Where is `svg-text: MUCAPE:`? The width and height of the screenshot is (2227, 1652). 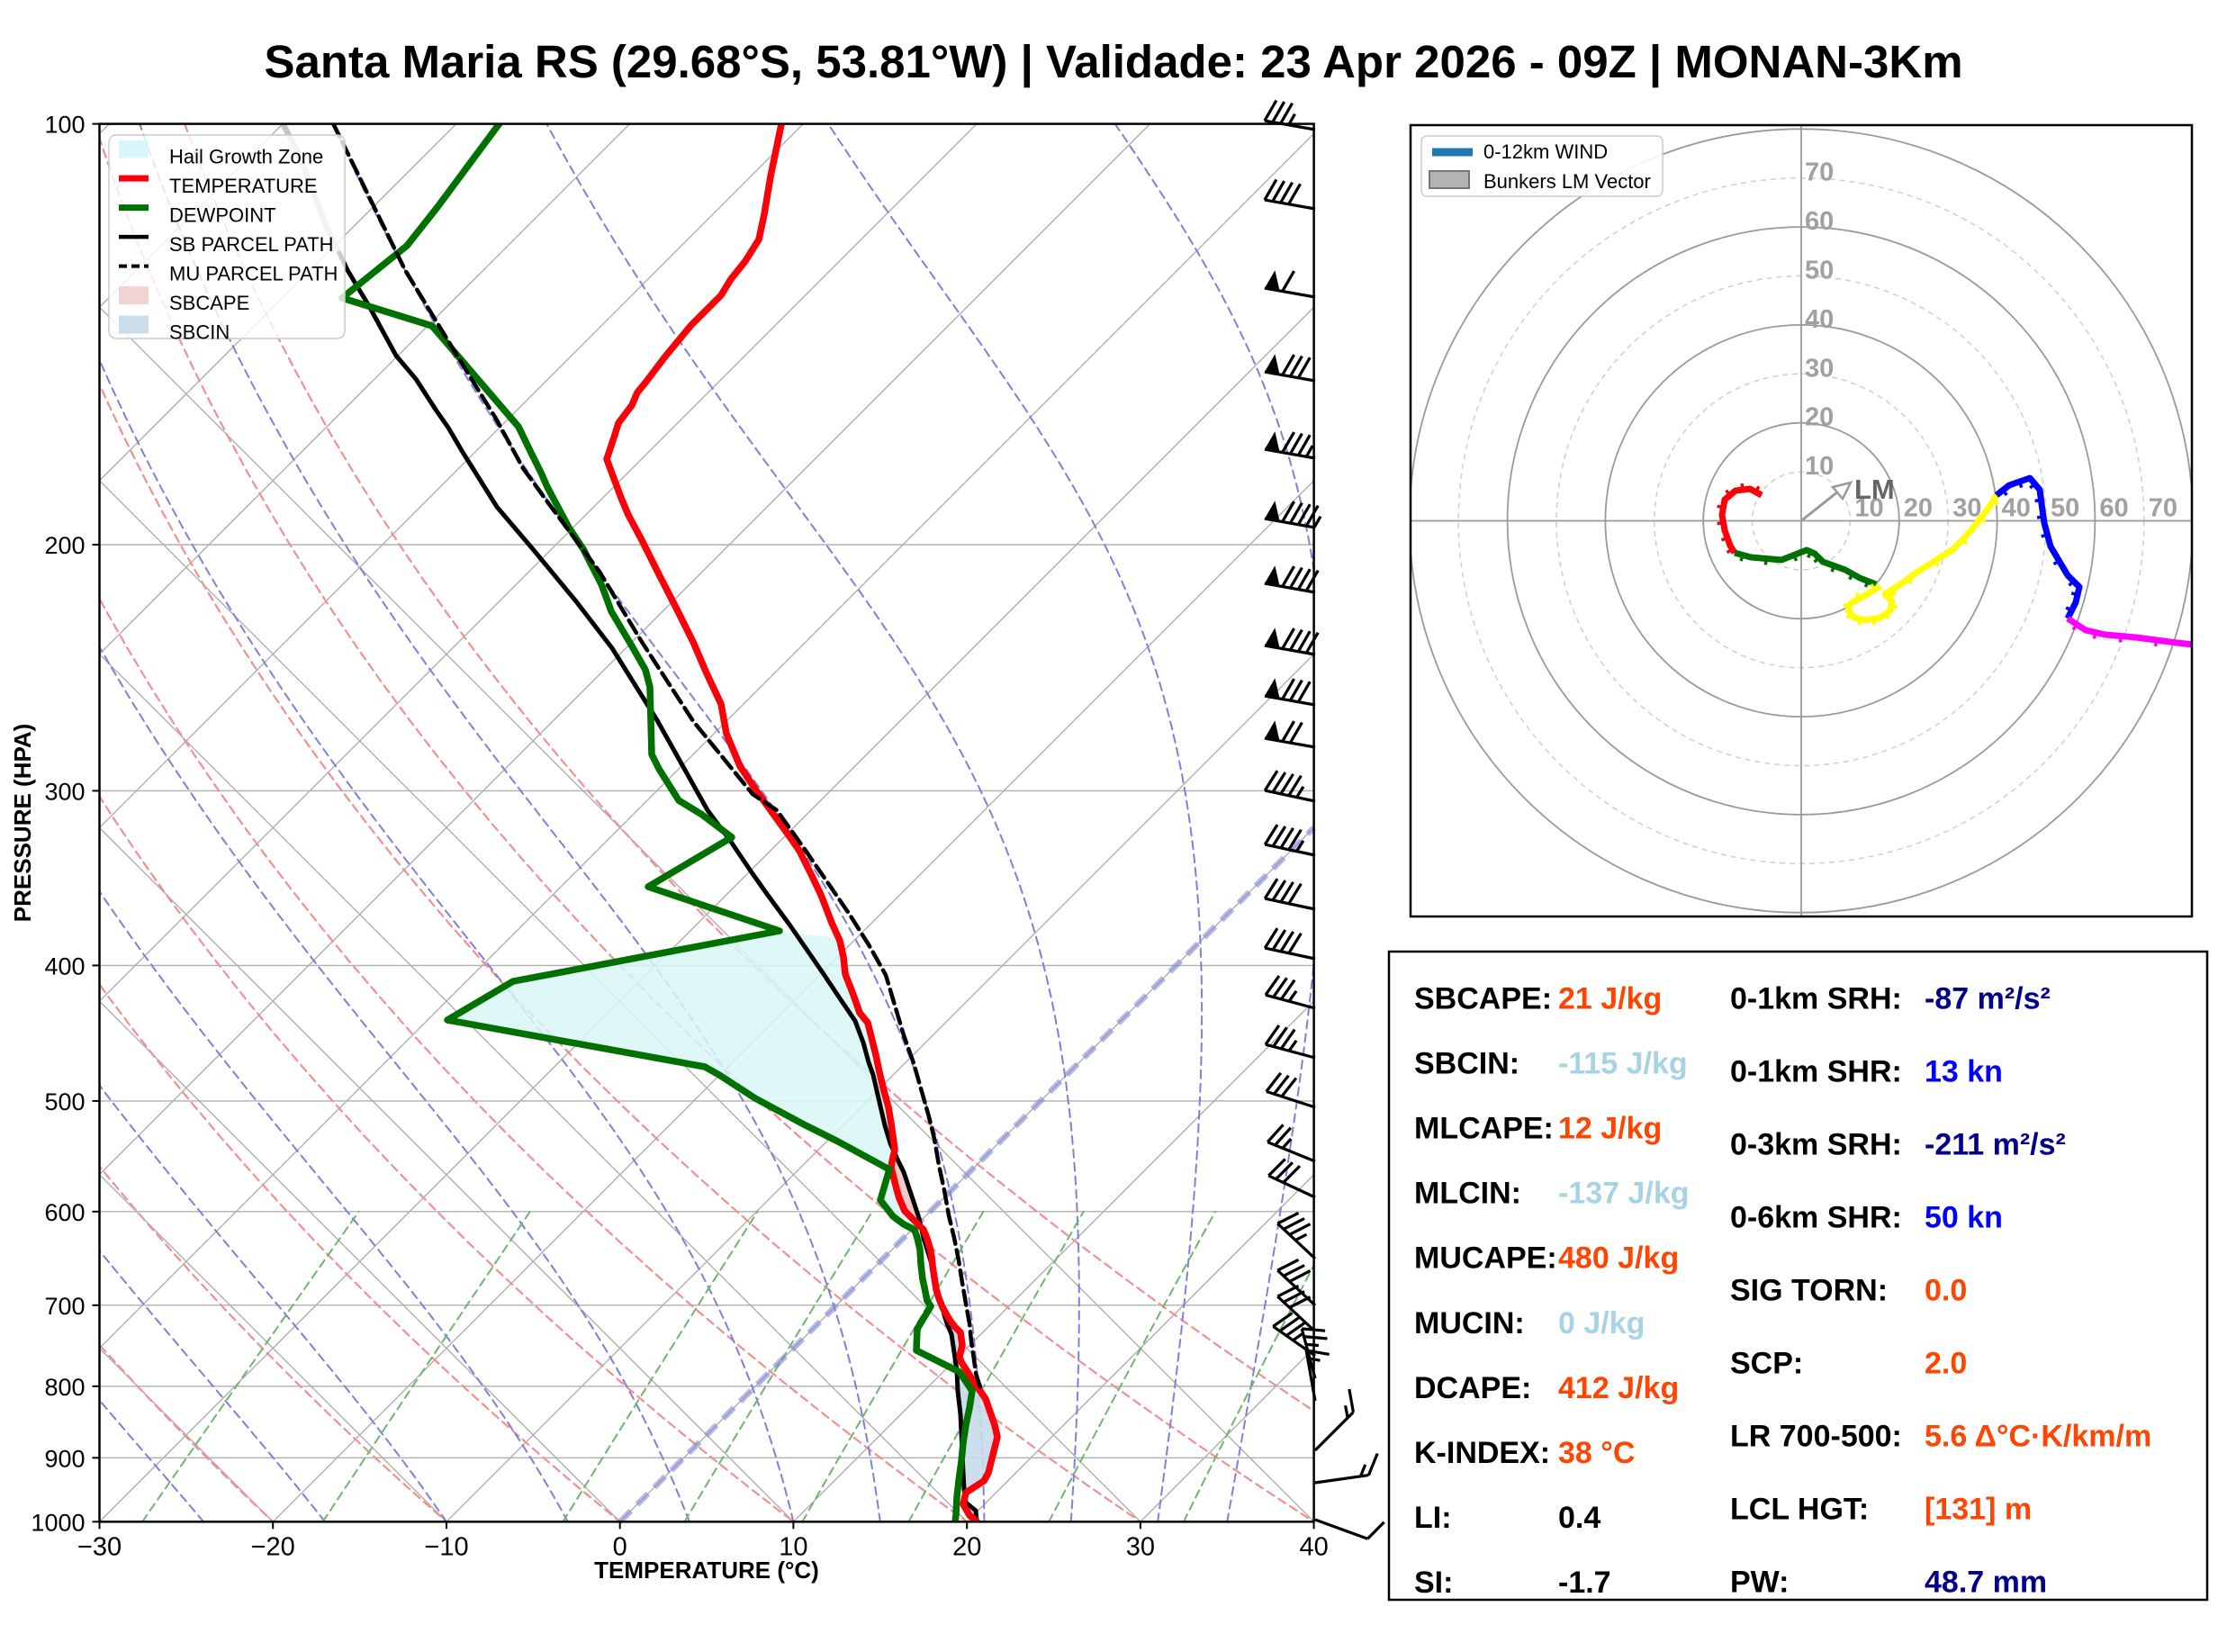 svg-text: MUCAPE: is located at coordinates (1485, 1258).